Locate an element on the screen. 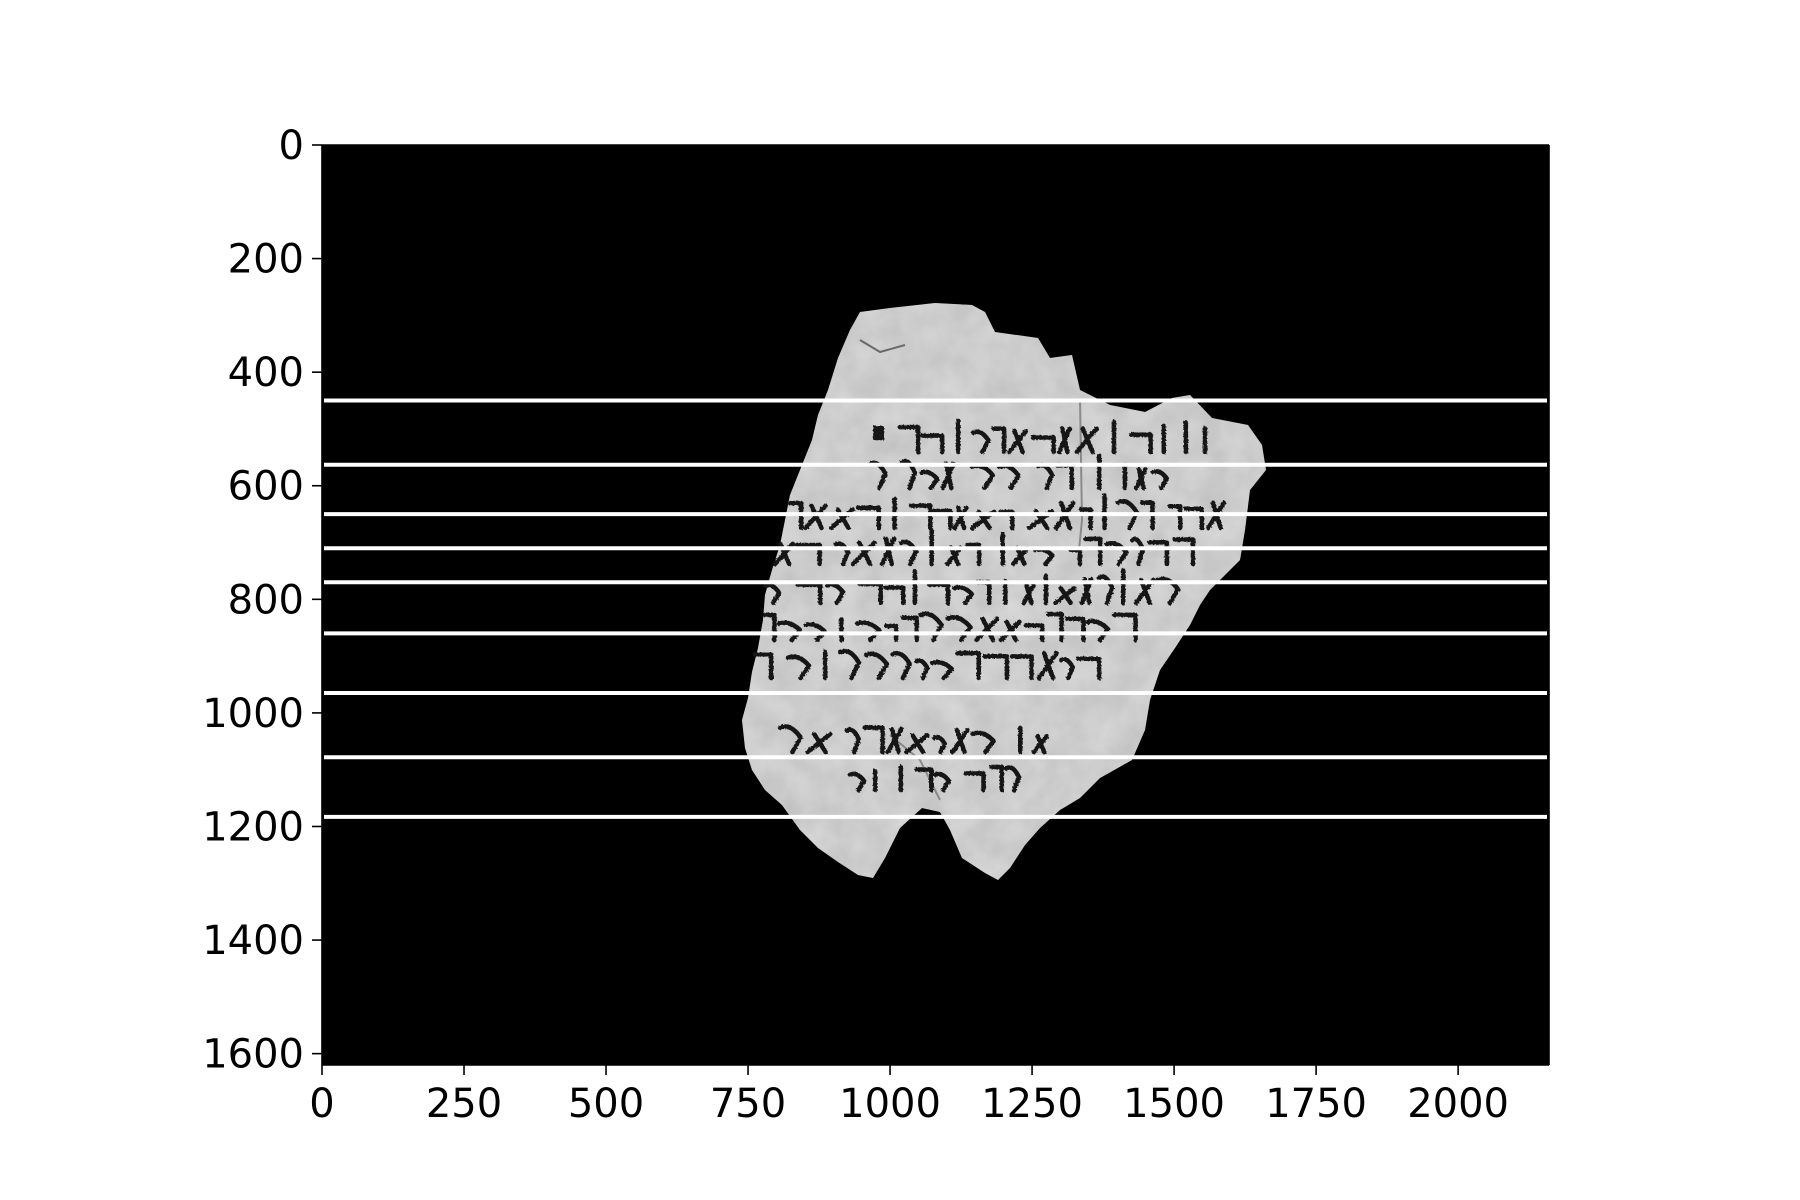  y-axis-ticks: 0 200 400 600 800 1000 1200 1400 1600 is located at coordinates (262, 600).